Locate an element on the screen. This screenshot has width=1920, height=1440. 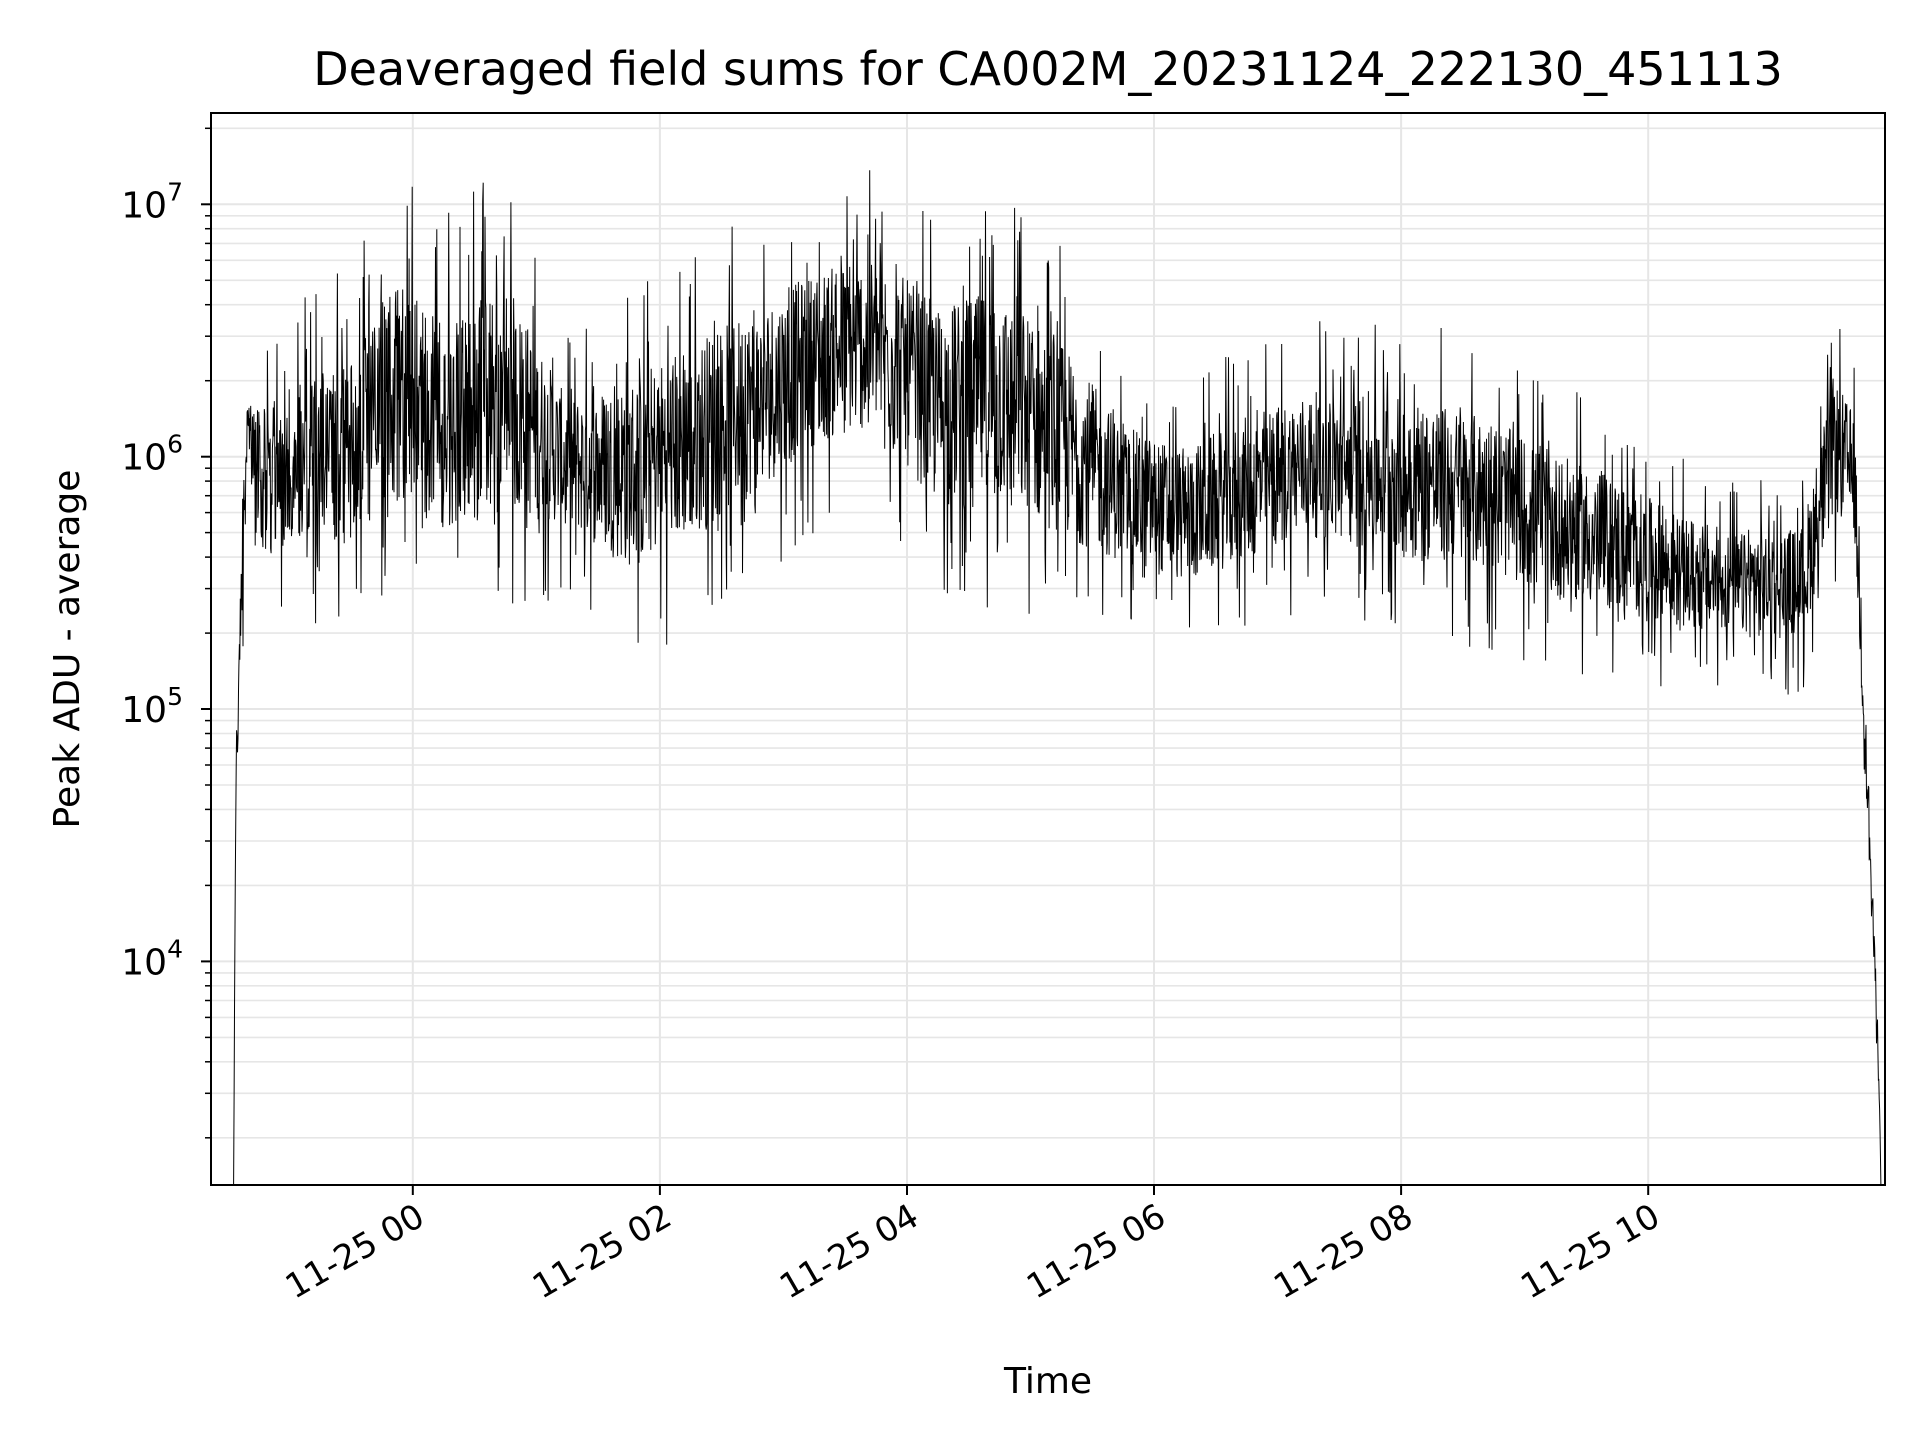
y-tick-exponent: 7 is located at coordinates (175, 191).